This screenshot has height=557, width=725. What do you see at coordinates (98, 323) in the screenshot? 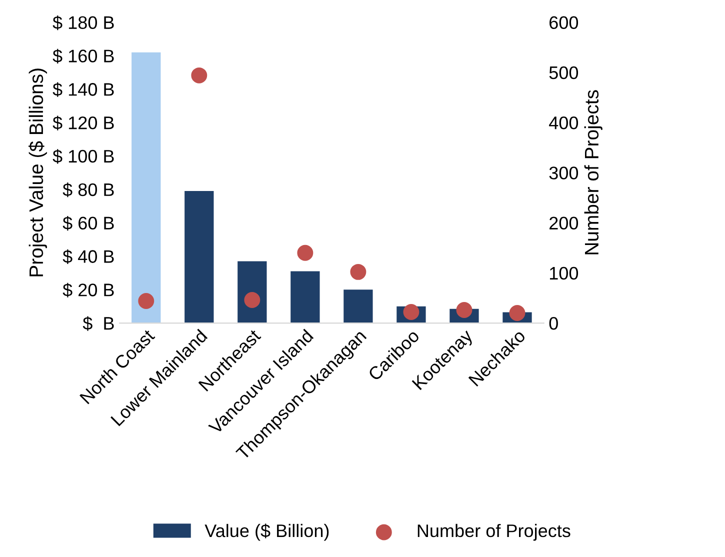
I see `y-tick-label: $ B` at bounding box center [98, 323].